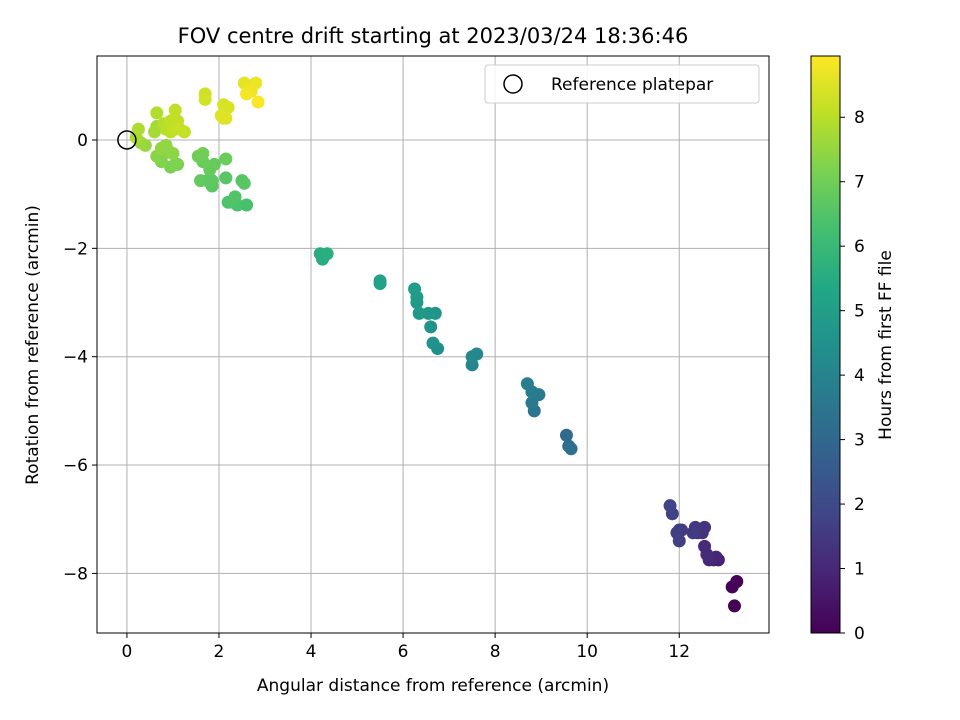 The height and width of the screenshot is (720, 960). Describe the element at coordinates (632, 85) in the screenshot. I see `legend-entry-label: Reference platepar` at that location.